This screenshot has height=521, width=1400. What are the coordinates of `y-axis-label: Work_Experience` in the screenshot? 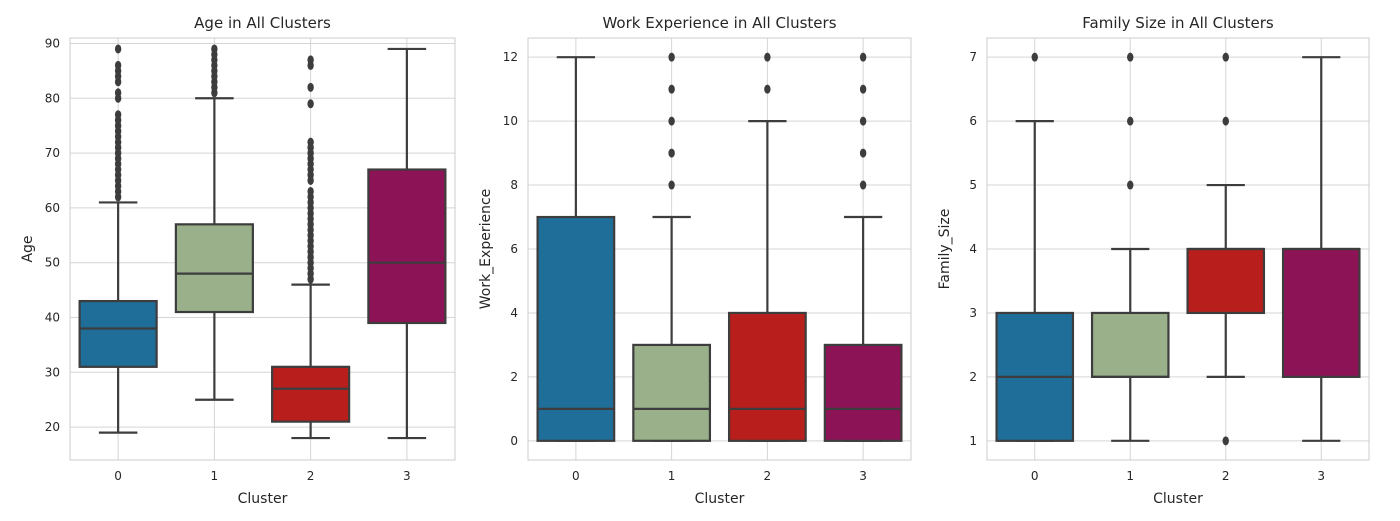 It's located at (486, 249).